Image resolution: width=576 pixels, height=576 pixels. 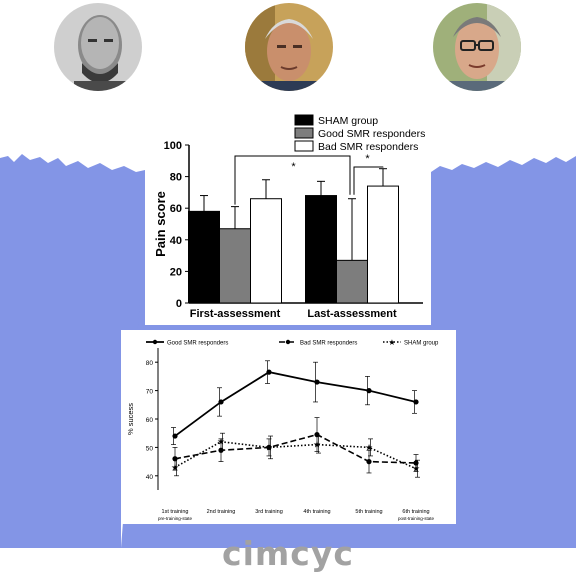 What do you see at coordinates (348, 121) in the screenshot?
I see `legend-label-1: SHAM group` at bounding box center [348, 121].